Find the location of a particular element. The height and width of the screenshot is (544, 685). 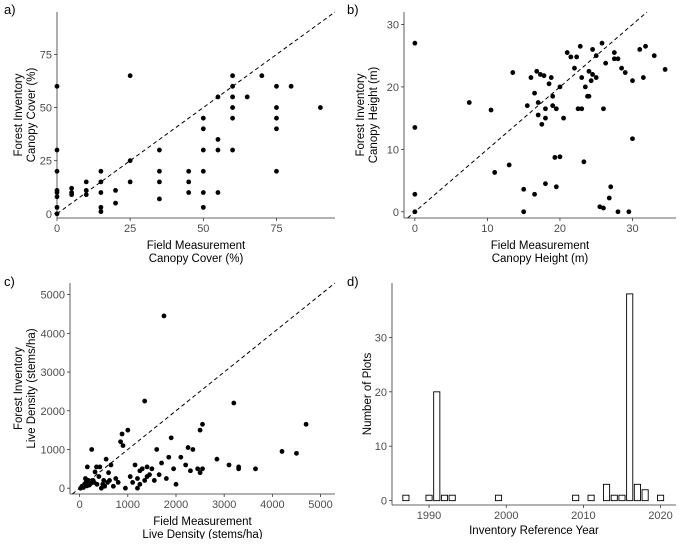

x-tick-label: 4000 is located at coordinates (272, 505).